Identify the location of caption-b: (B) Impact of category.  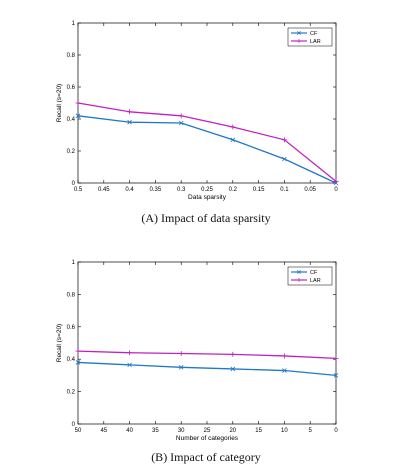
(206, 457).